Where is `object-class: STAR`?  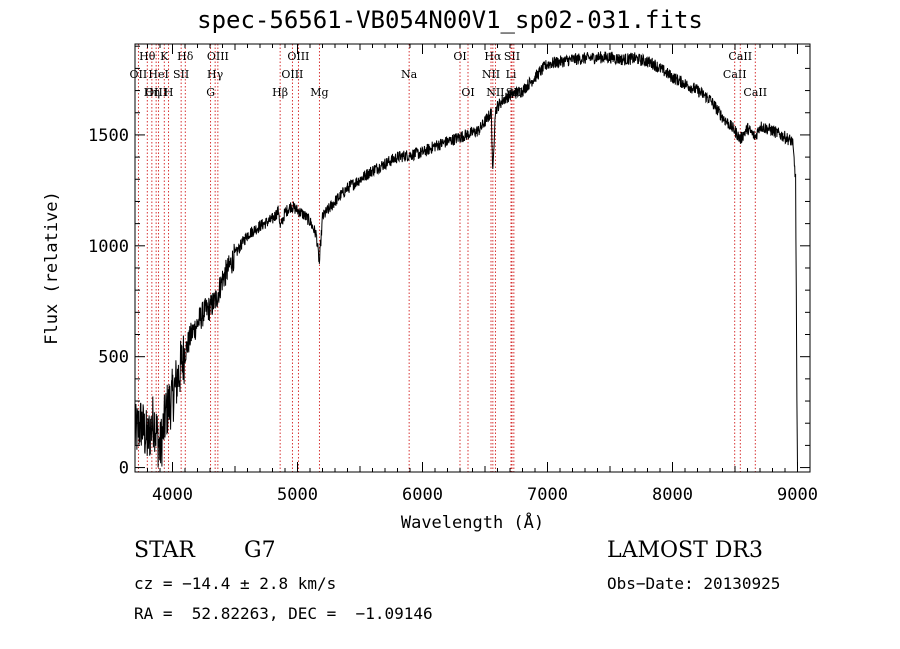 object-class: STAR is located at coordinates (164, 550).